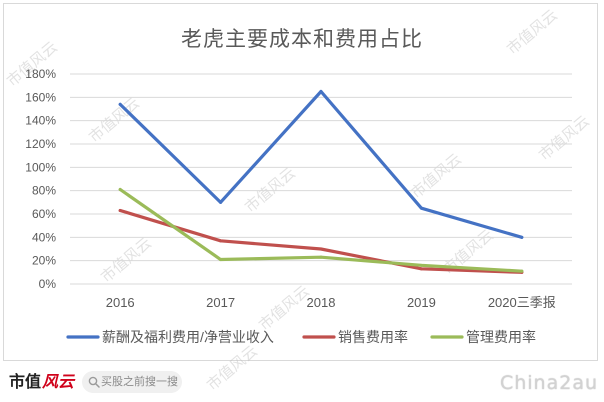 The width and height of the screenshot is (604, 402). I want to click on corner-watermark: China2au, so click(548, 383).